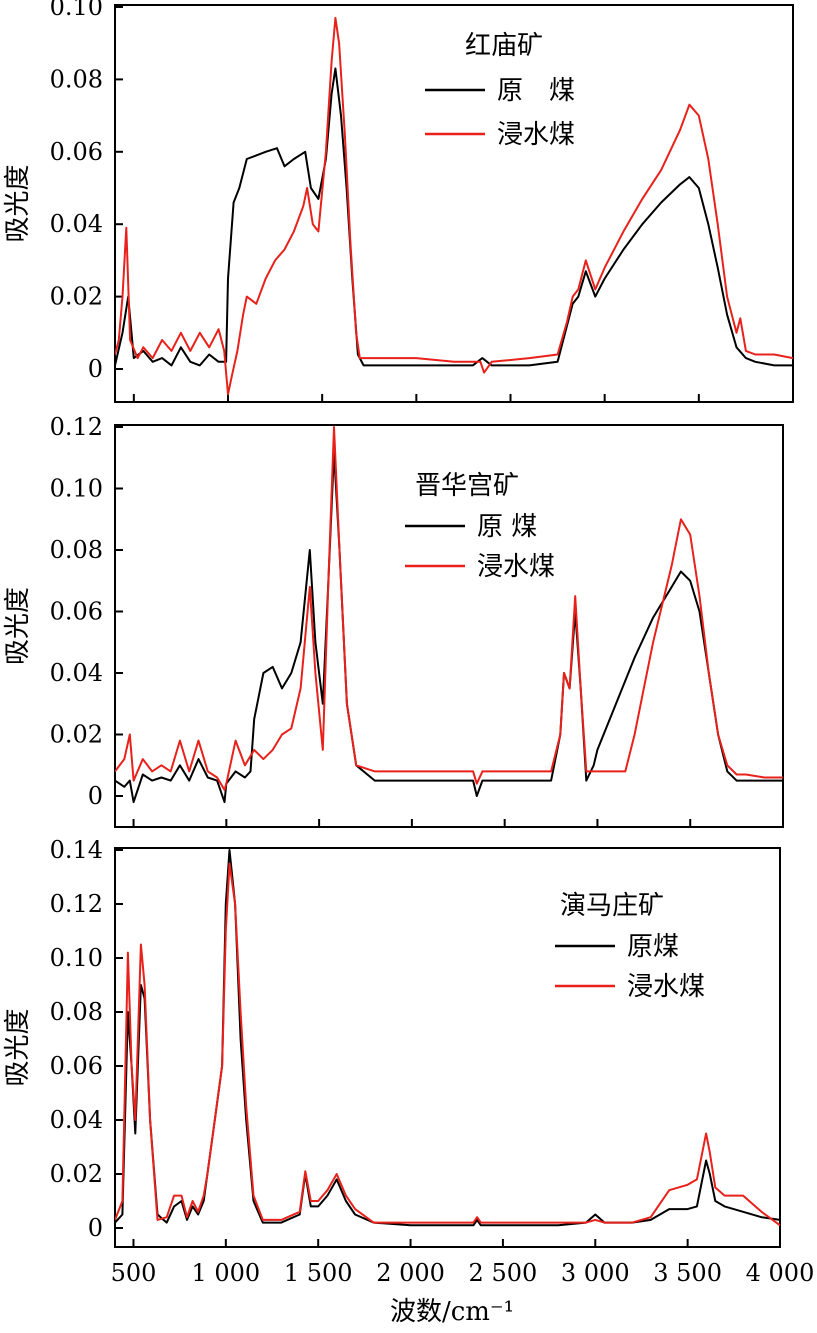 The image size is (817, 1333). I want to click on x-tick-label: 2 500, so click(503, 1273).